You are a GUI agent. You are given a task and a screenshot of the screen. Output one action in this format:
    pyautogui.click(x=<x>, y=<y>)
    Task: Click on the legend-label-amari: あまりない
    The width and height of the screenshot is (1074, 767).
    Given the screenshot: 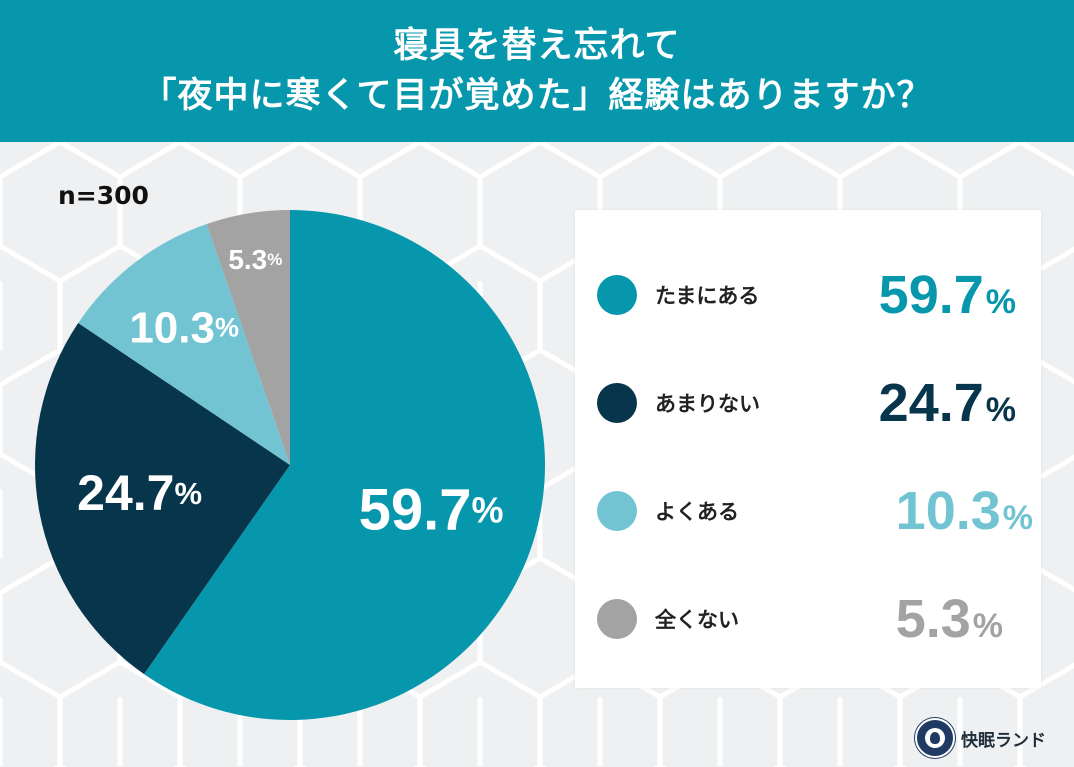 What is the action you would take?
    pyautogui.click(x=707, y=404)
    